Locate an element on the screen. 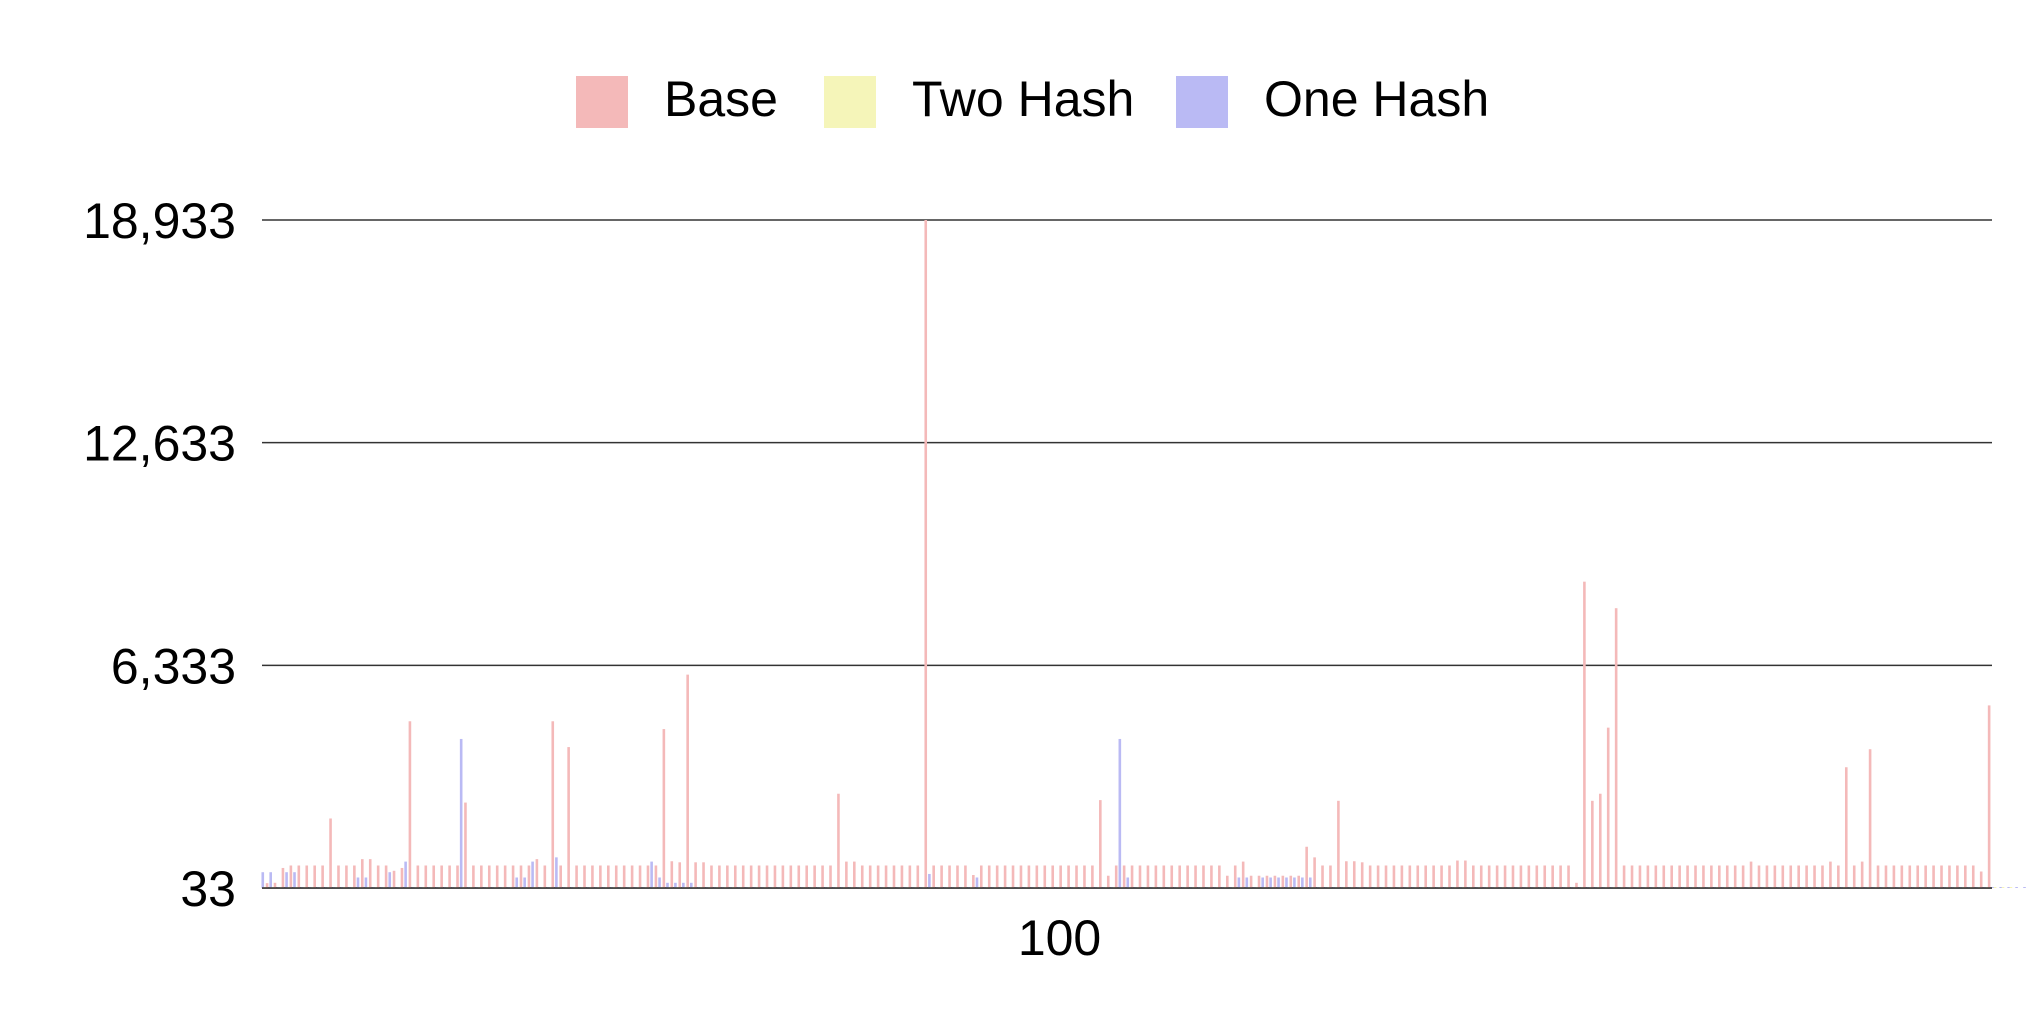  legend-swatch-base is located at coordinates (602, 102).